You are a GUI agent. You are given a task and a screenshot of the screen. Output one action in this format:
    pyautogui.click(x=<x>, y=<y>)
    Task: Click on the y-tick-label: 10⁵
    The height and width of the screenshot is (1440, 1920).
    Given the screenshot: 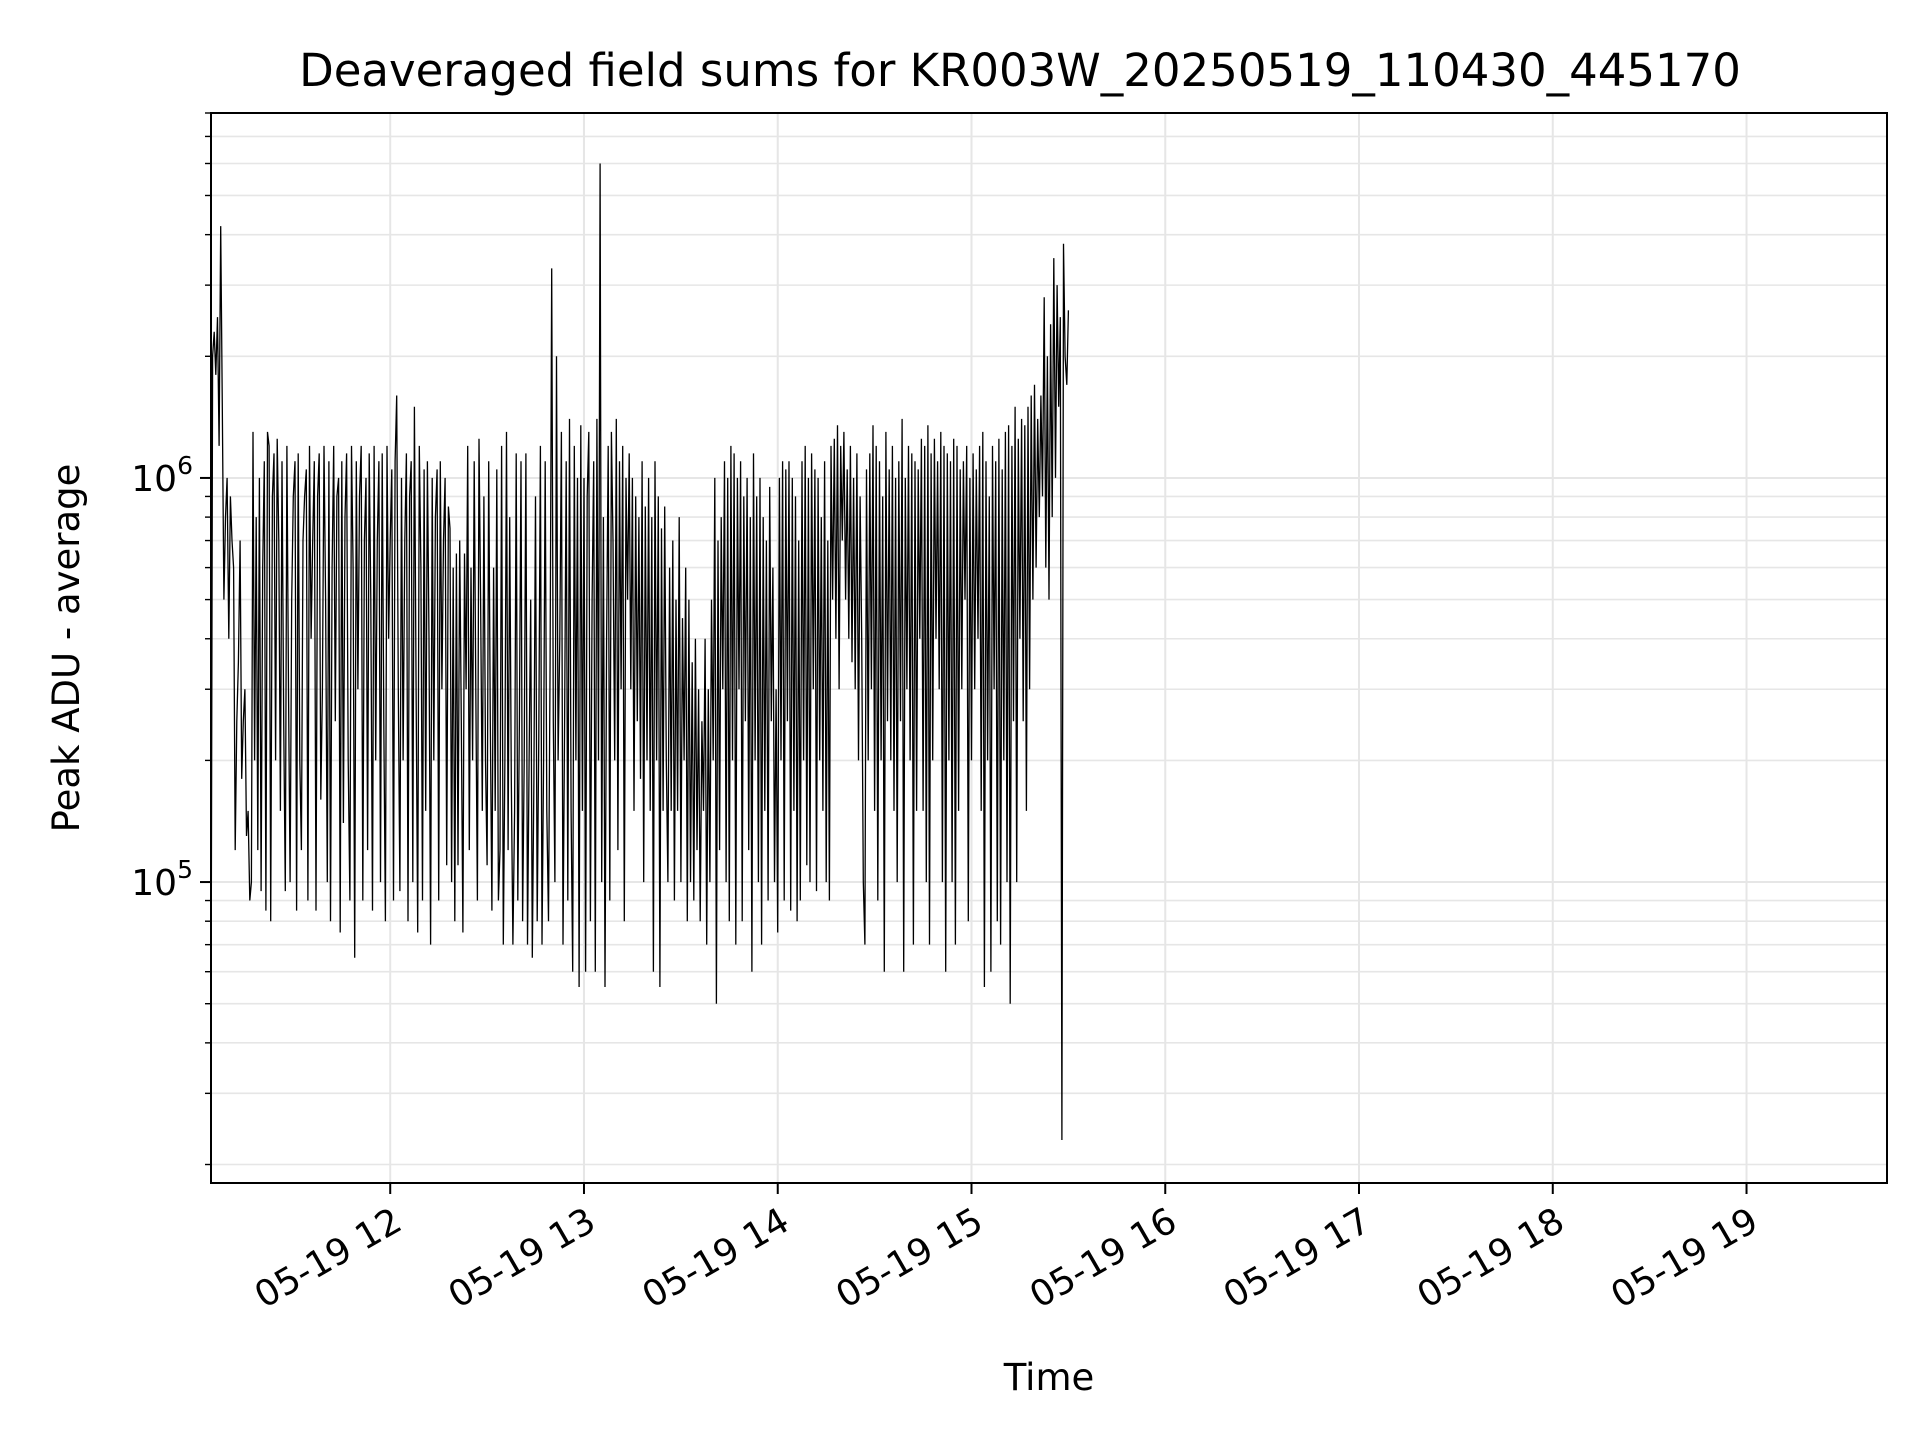 What is the action you would take?
    pyautogui.click(x=162, y=879)
    